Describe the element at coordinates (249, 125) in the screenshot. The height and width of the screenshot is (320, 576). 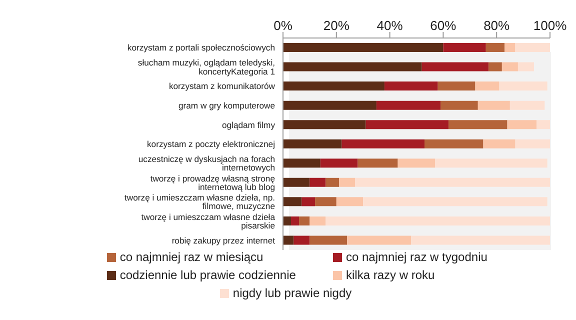
I see `y-tick-label: oglądam filmy` at that location.